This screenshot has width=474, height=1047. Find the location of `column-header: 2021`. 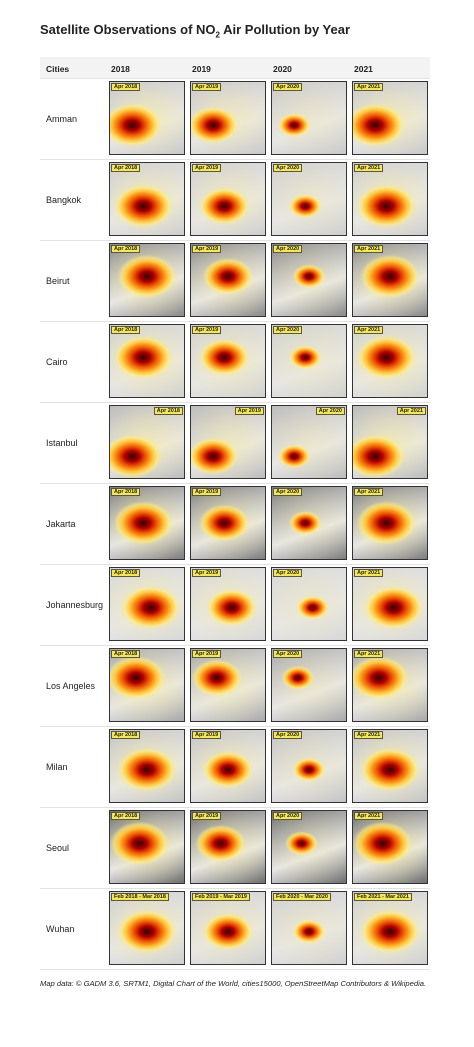

column-header: 2021 is located at coordinates (363, 69).